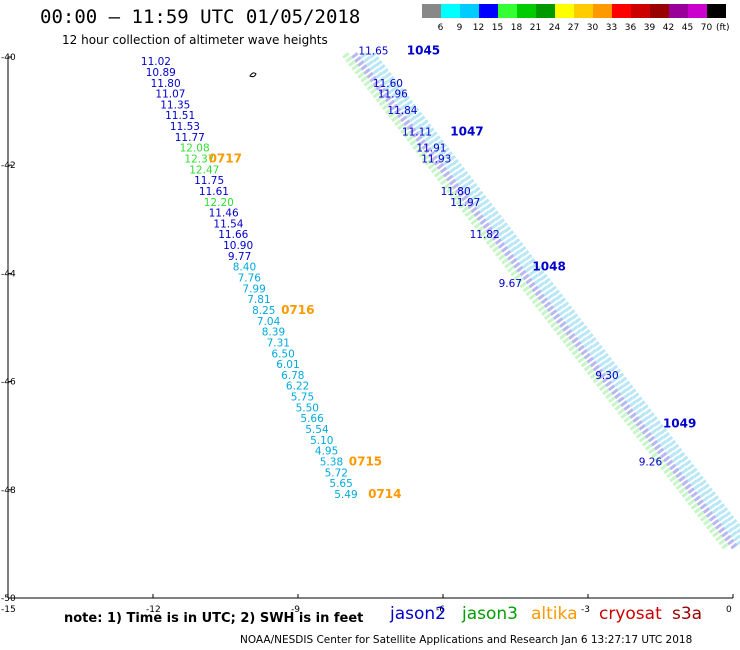  I want to click on legend-sat-s3a: s3a, so click(687, 614).